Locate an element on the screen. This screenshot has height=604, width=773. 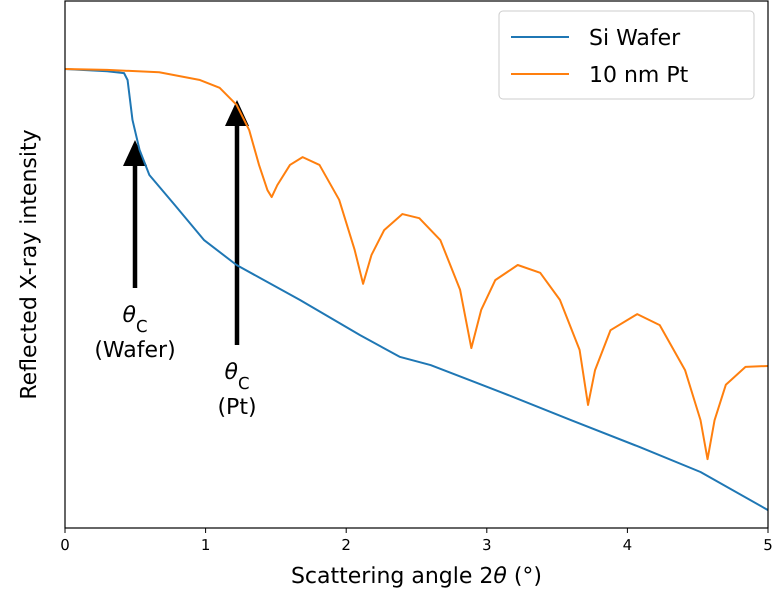
x-tick-label: 2 is located at coordinates (346, 545).